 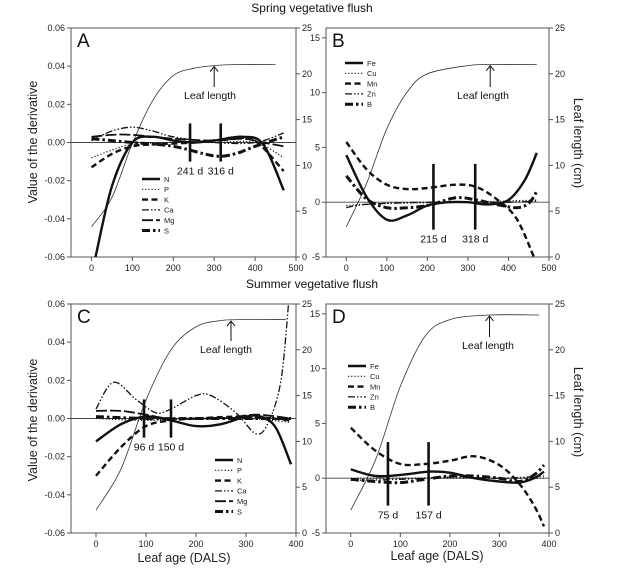 What do you see at coordinates (312, 284) in the screenshot?
I see `summer-title: Summer vegetative flush` at bounding box center [312, 284].